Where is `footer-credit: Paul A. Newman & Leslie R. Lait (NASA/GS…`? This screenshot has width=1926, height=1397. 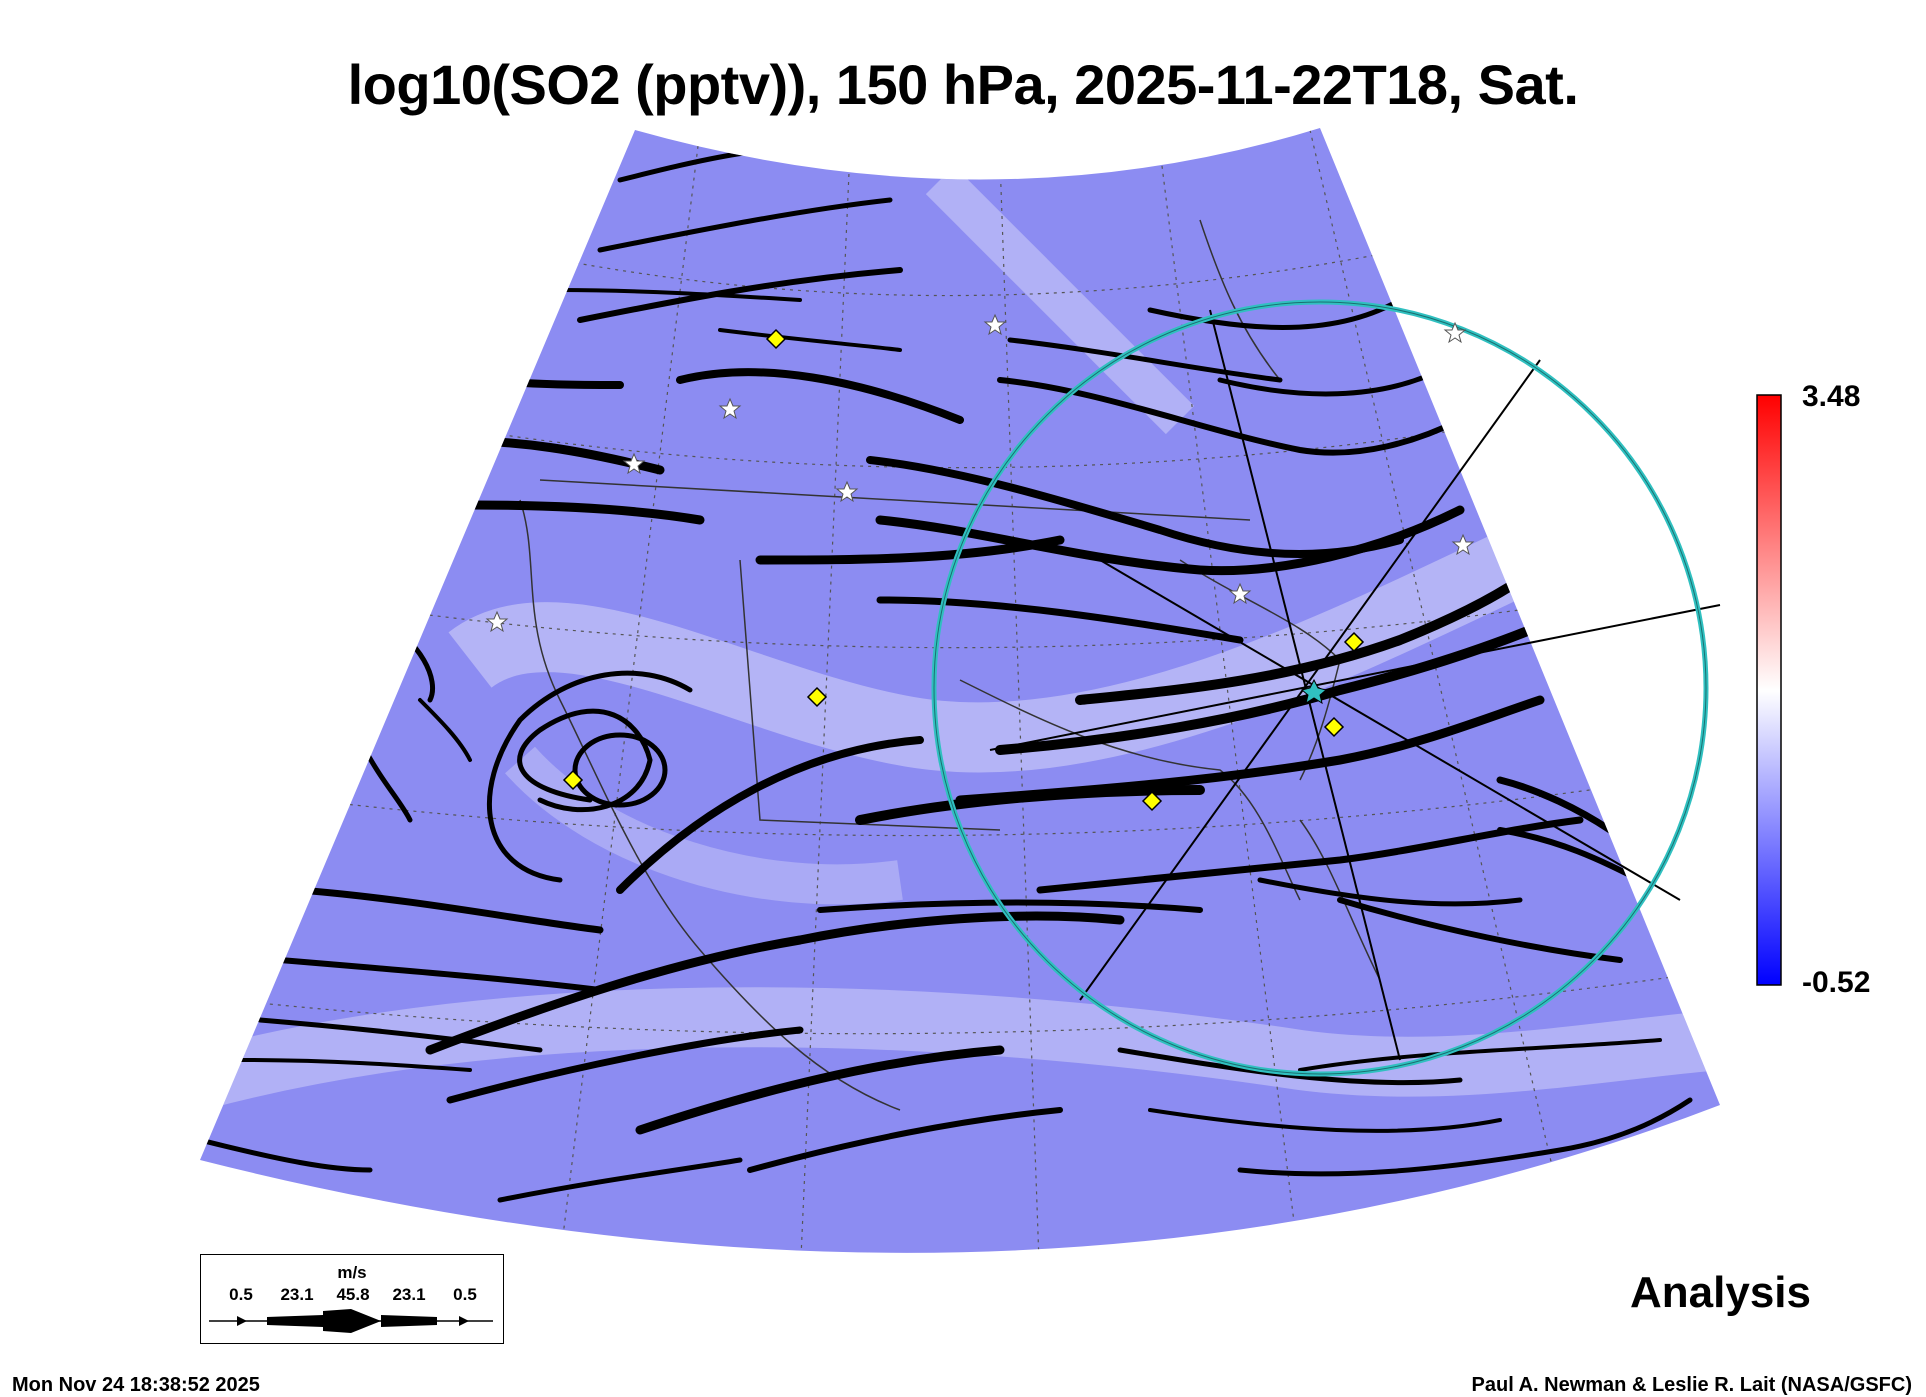
footer-credit: Paul A. Newman & Leslie R. Lait (NASA/GS… is located at coordinates (1691, 1385).